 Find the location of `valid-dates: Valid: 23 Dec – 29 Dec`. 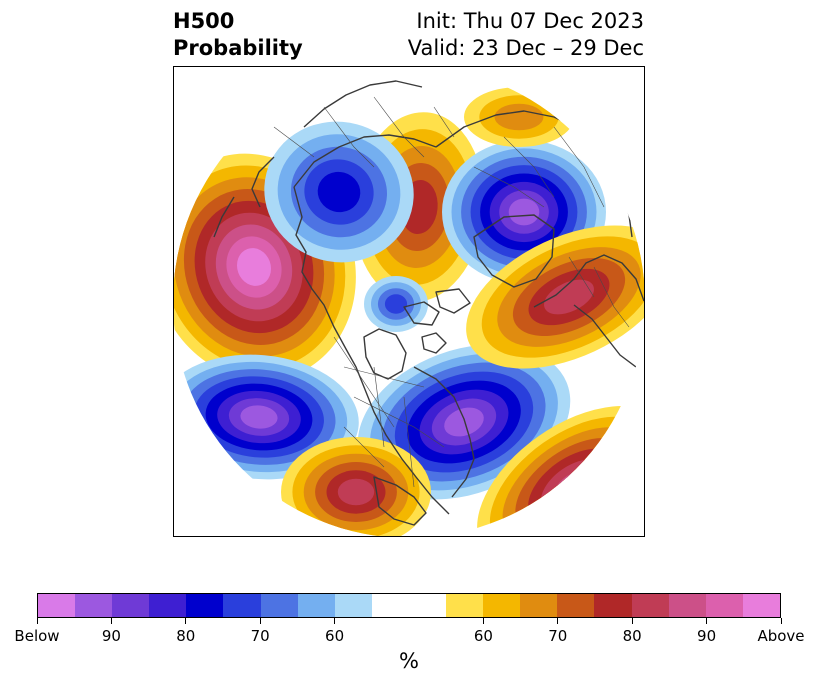

valid-dates: Valid: 23 Dec – 29 Dec is located at coordinates (525, 48).